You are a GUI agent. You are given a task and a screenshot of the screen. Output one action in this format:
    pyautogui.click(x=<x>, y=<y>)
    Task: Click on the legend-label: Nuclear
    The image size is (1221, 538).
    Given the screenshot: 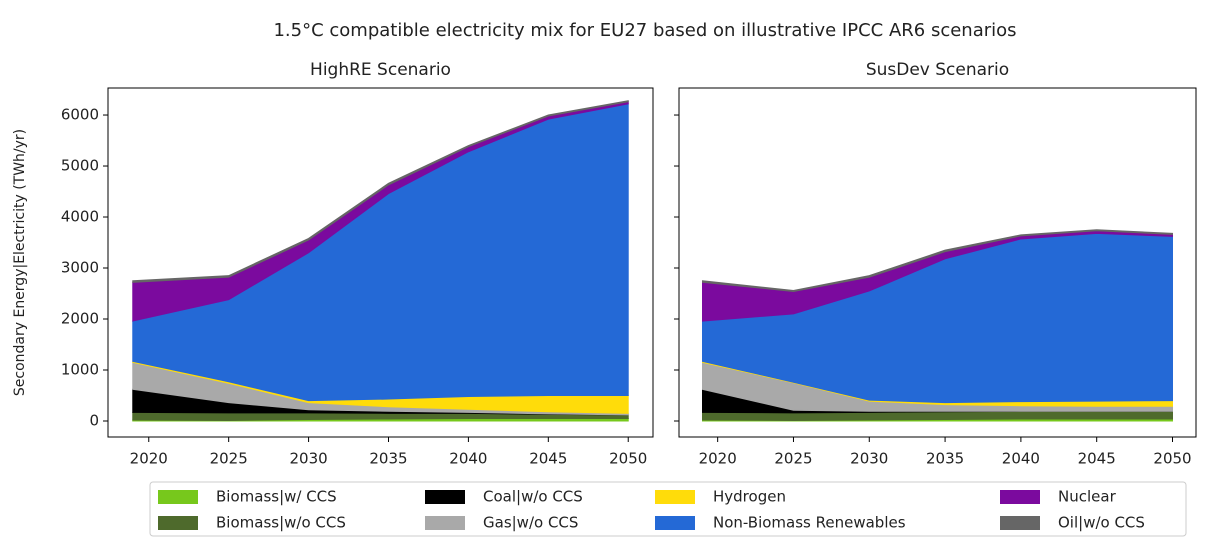 What is the action you would take?
    pyautogui.click(x=1087, y=497)
    